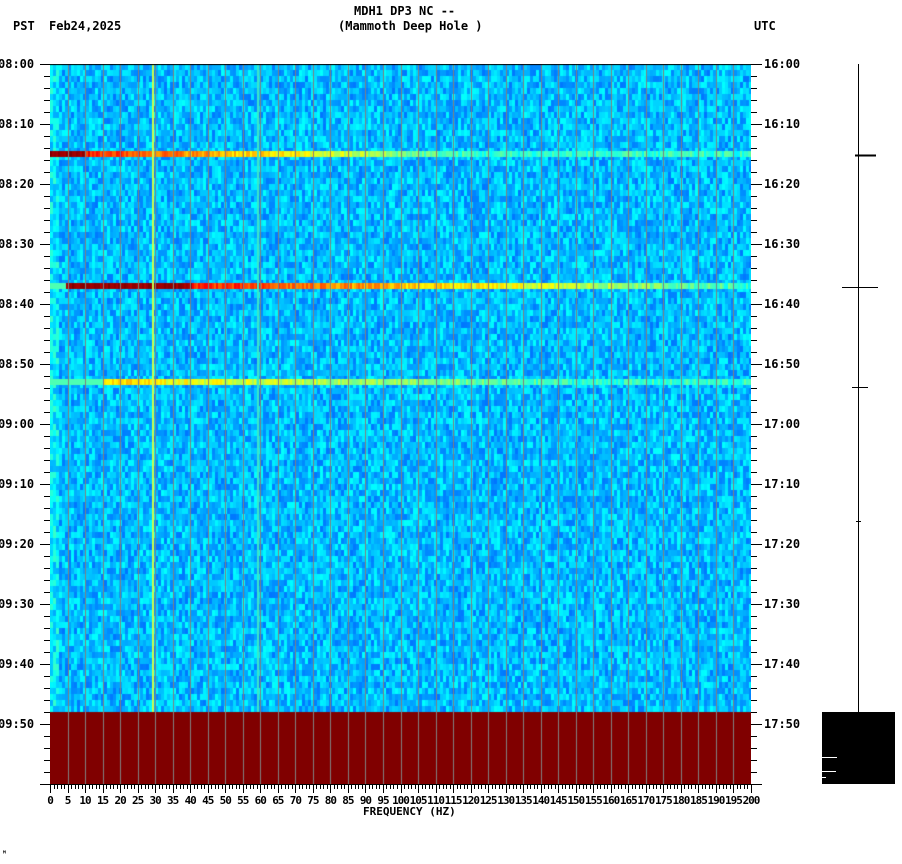  What do you see at coordinates (409, 811) in the screenshot?
I see `x-axis-title: FREQUENCY (HZ)` at bounding box center [409, 811].